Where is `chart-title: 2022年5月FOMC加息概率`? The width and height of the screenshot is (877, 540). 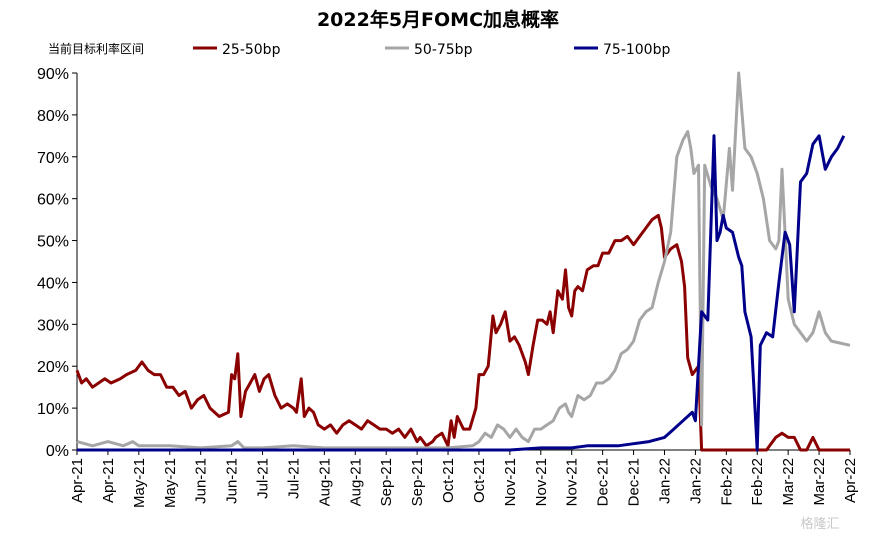 chart-title: 2022年5月FOMC加息概率 is located at coordinates (438, 19).